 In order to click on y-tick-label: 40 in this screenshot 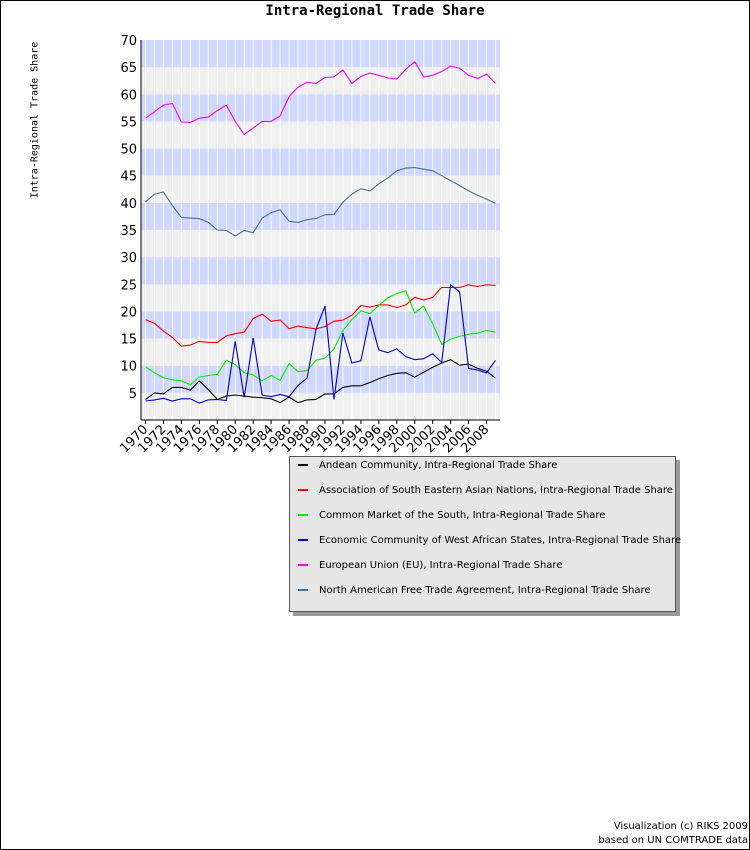, I will do `click(128, 204)`.